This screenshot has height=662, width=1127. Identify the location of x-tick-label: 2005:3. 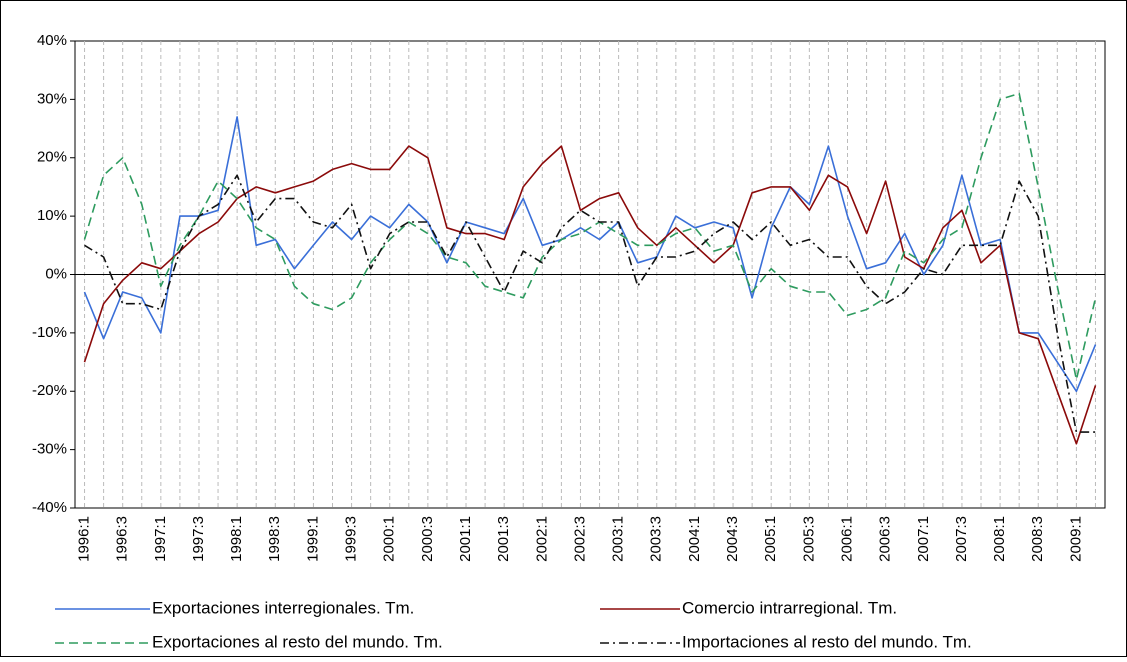
(808, 539).